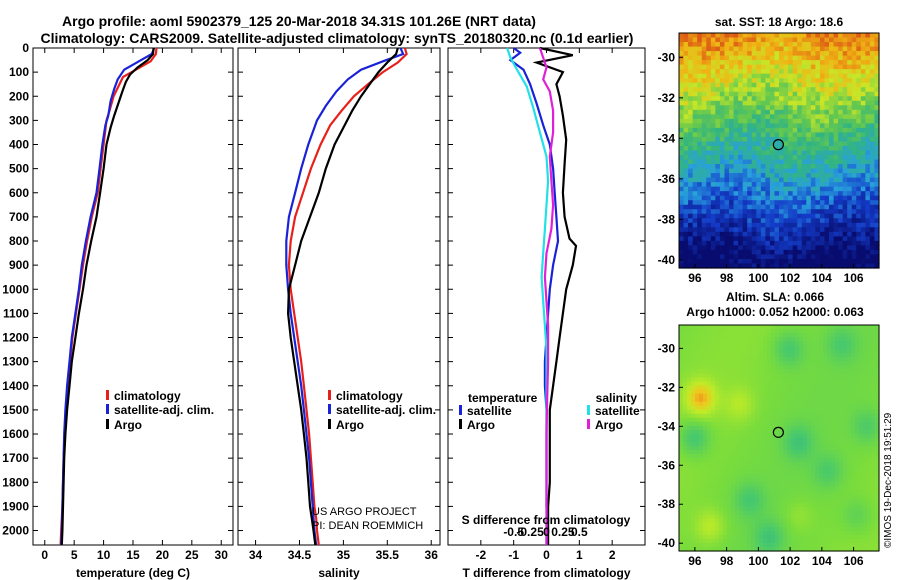 This screenshot has width=900, height=580. What do you see at coordinates (19, 169) in the screenshot?
I see `panel-temp-ytick-label: 500` at bounding box center [19, 169].